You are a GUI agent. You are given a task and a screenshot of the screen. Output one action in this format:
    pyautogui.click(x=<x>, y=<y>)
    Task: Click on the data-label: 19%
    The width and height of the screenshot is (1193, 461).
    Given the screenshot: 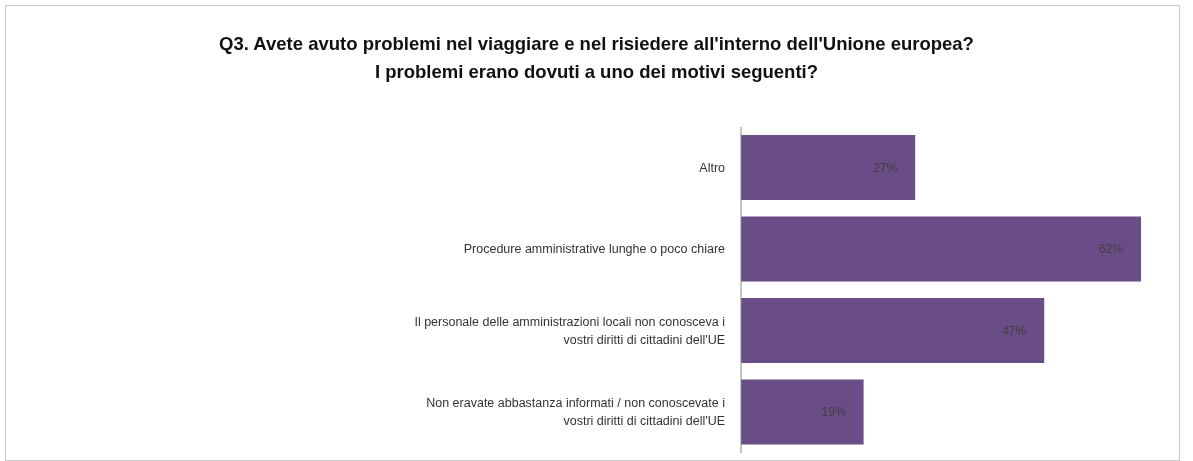 What is the action you would take?
    pyautogui.click(x=833, y=412)
    